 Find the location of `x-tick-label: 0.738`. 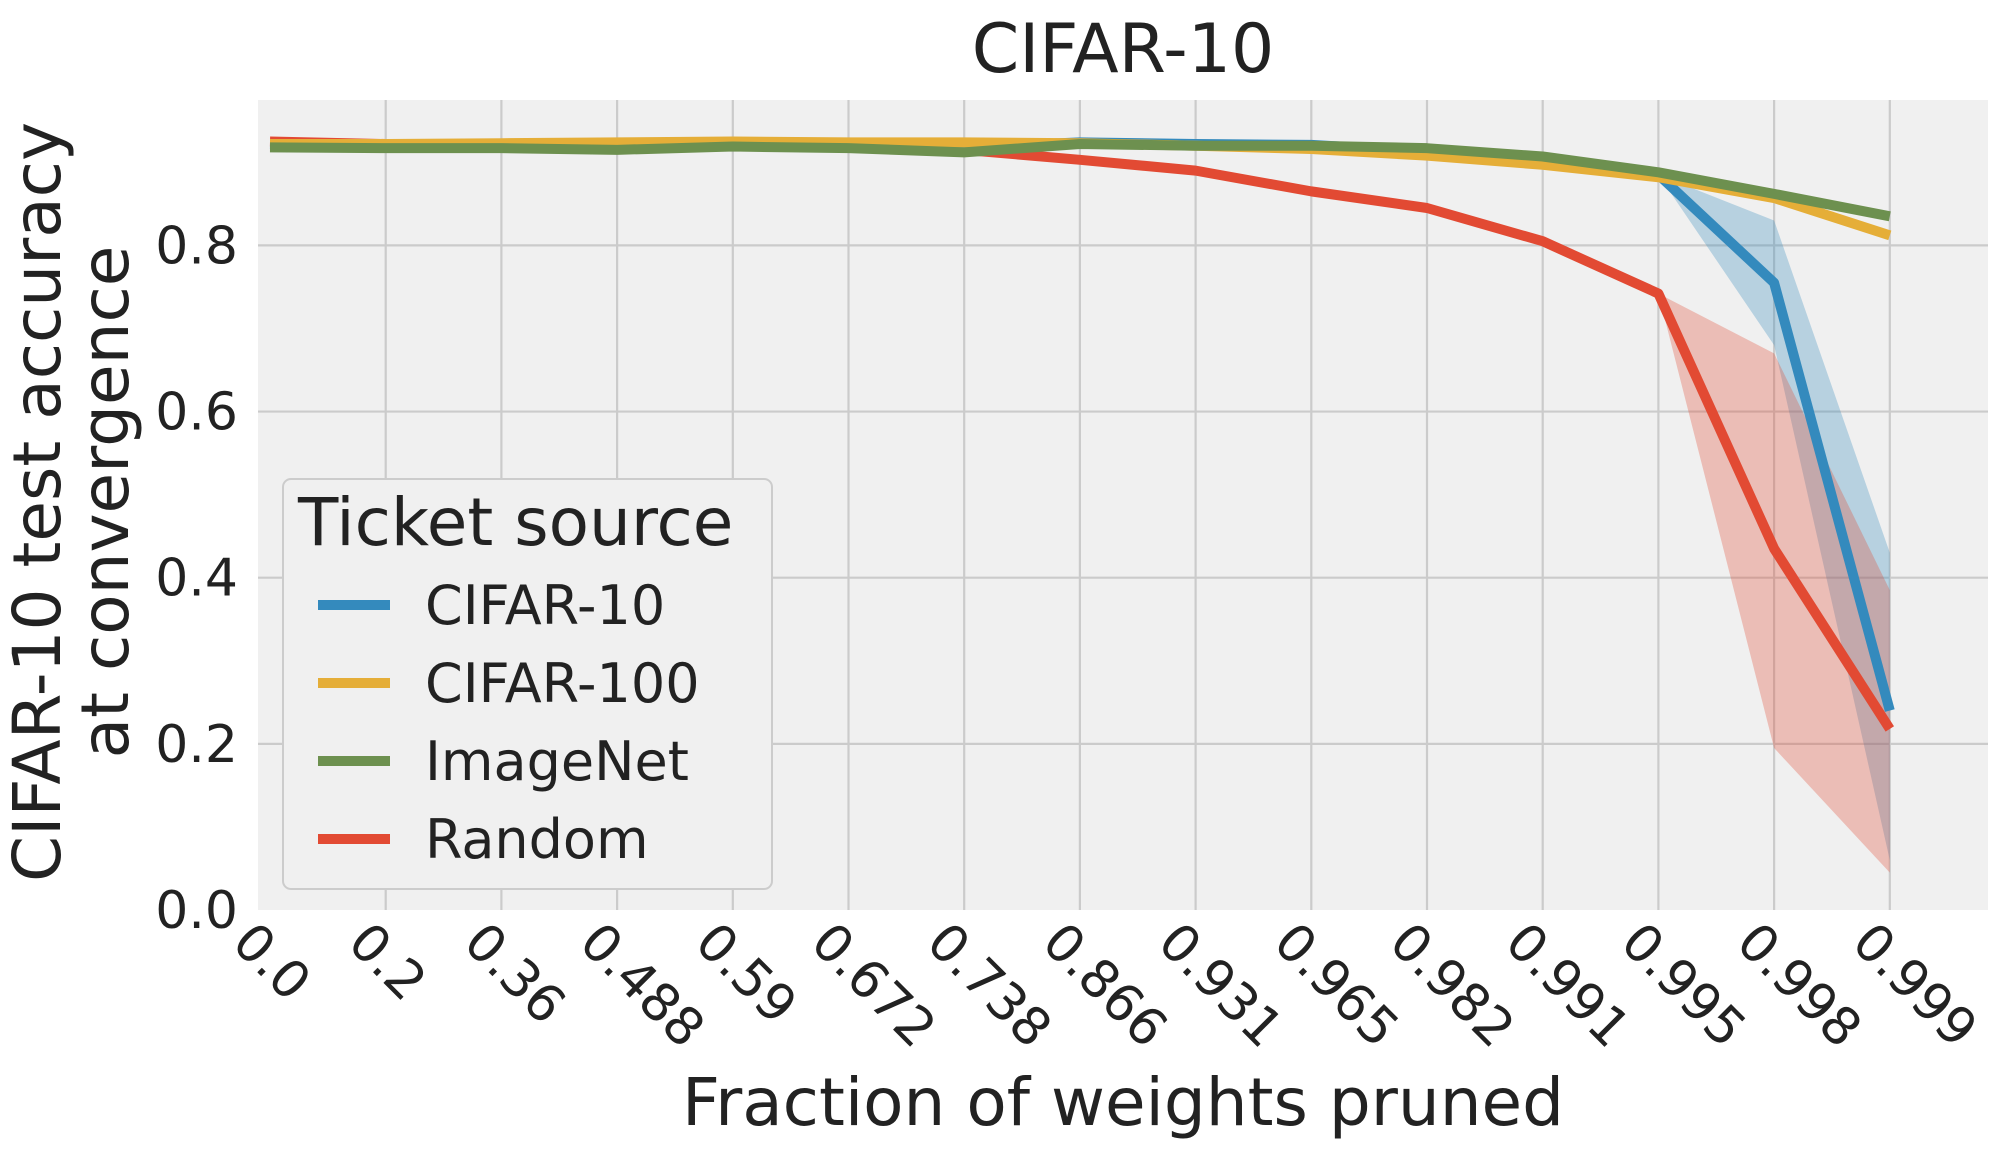

x-tick-label: 0.738 is located at coordinates (989, 986).